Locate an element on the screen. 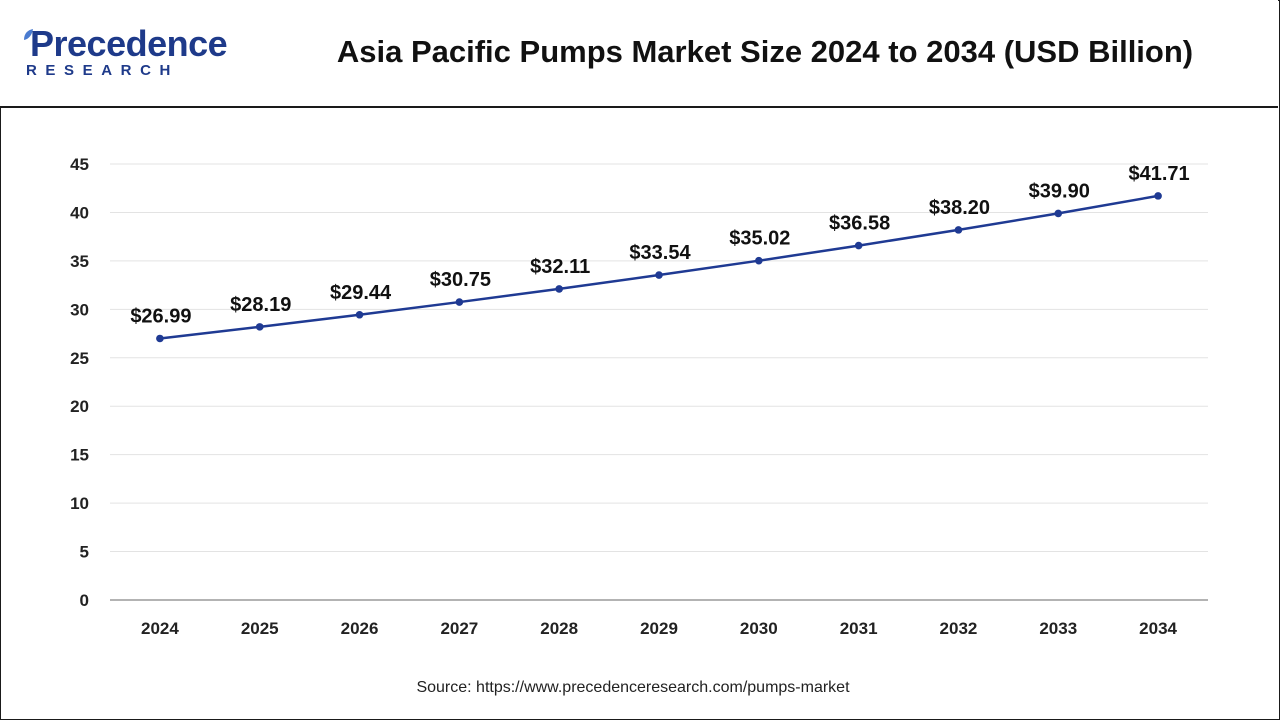 This screenshot has height=720, width=1280. data-label: $39.90 is located at coordinates (1059, 191).